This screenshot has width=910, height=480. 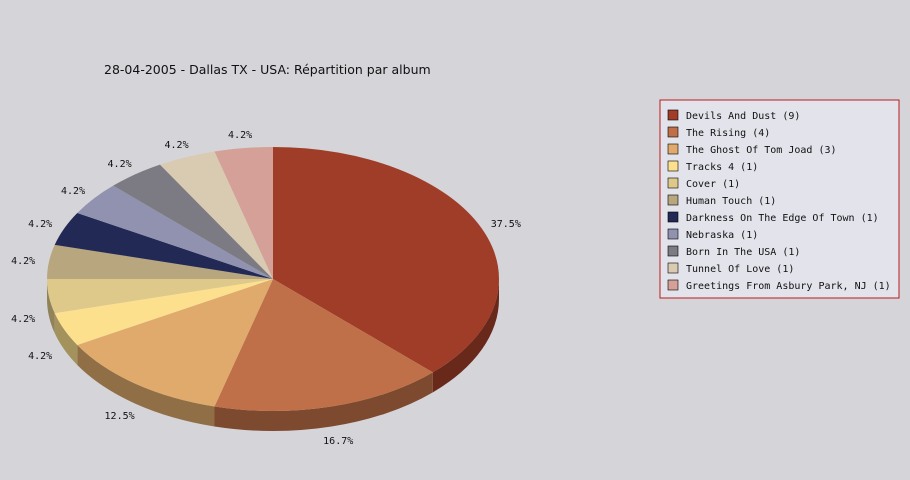 I want to click on slice-tunnel-of-love, so click(x=216, y=215).